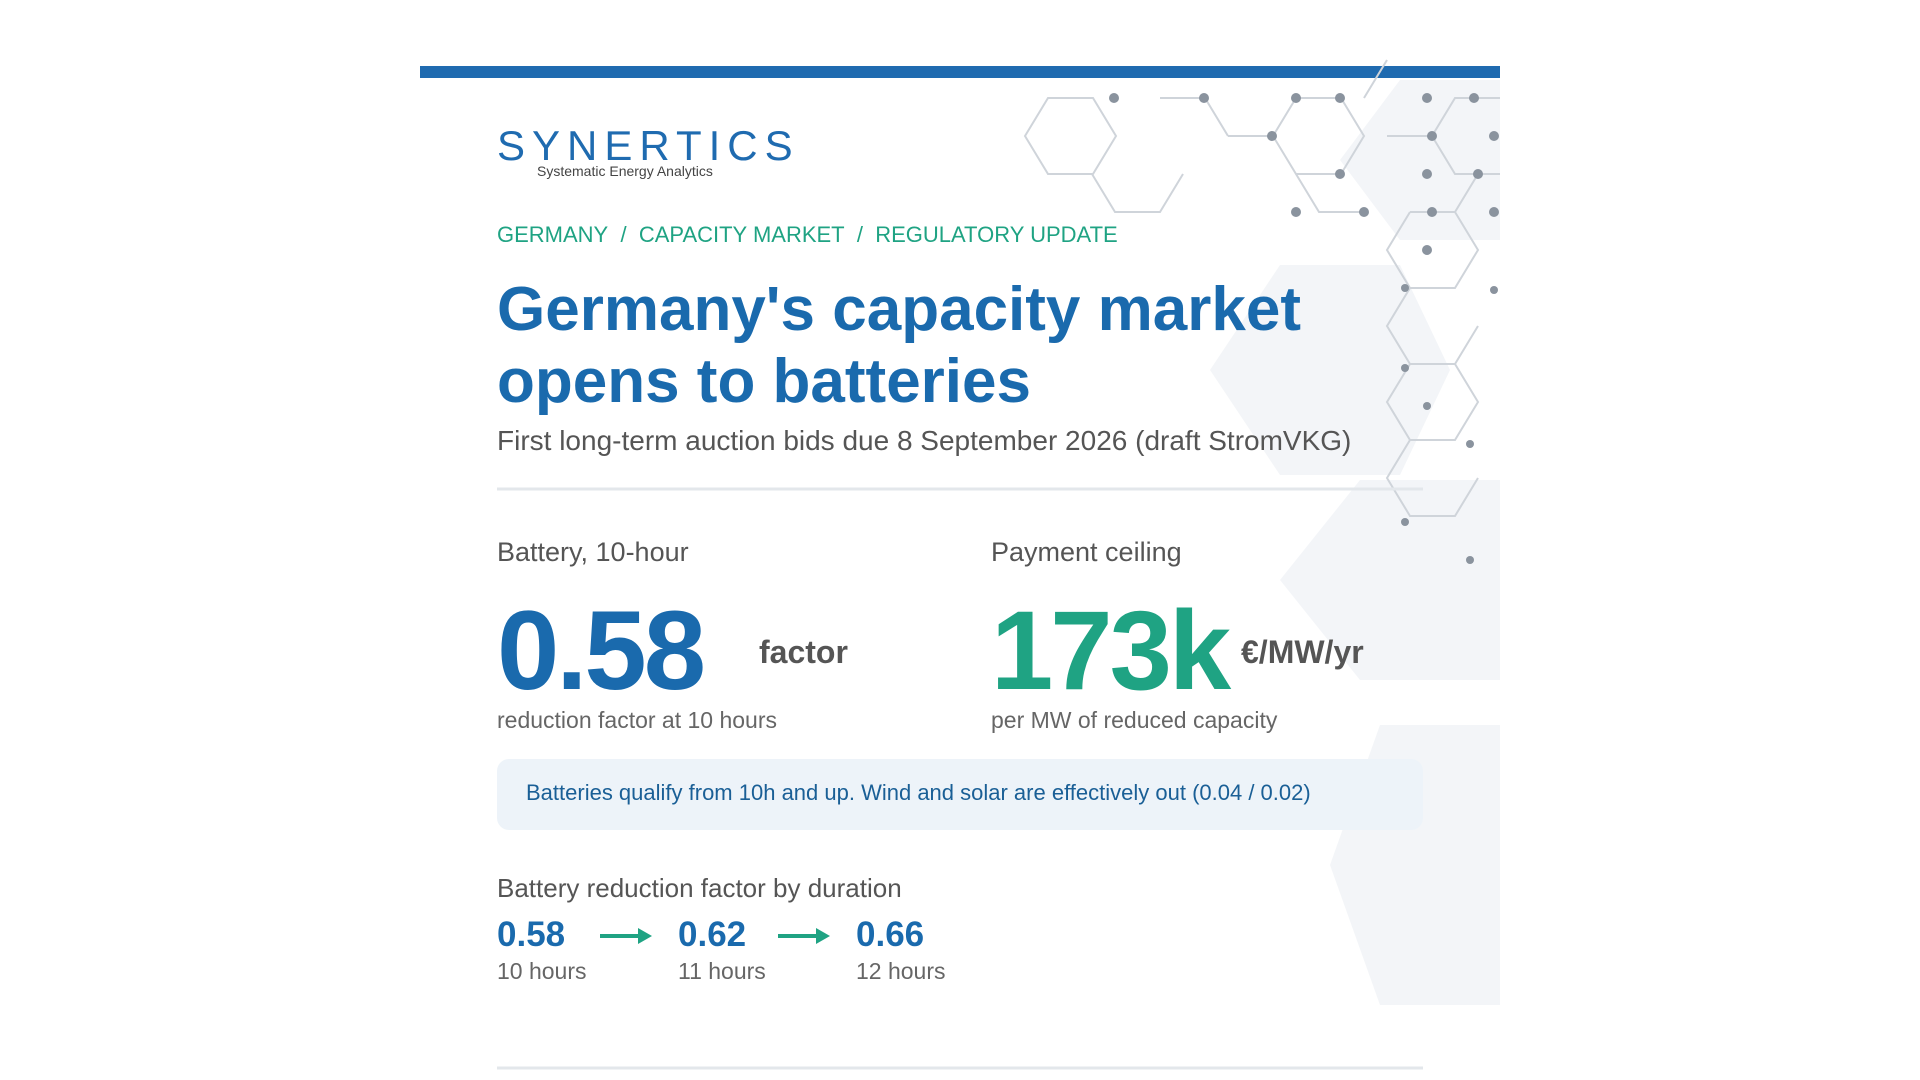 This screenshot has height=1080, width=1920. I want to click on tagline: Systematic Energy Analytics, so click(625, 171).